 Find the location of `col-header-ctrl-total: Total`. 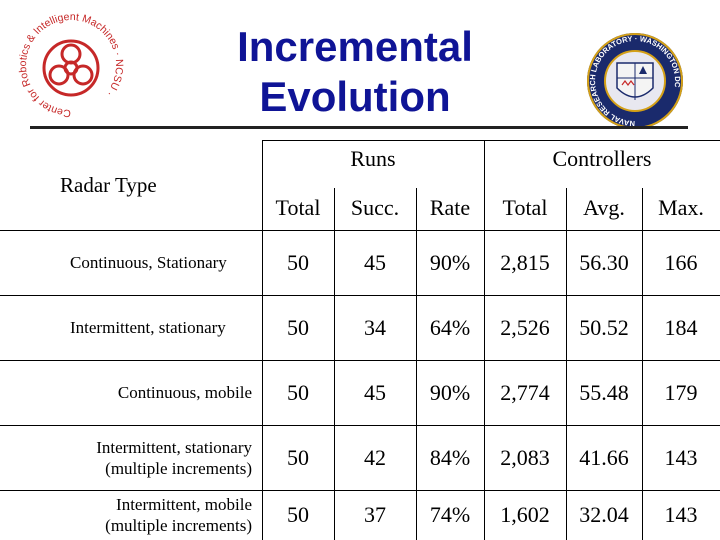

col-header-ctrl-total: Total is located at coordinates (525, 207).